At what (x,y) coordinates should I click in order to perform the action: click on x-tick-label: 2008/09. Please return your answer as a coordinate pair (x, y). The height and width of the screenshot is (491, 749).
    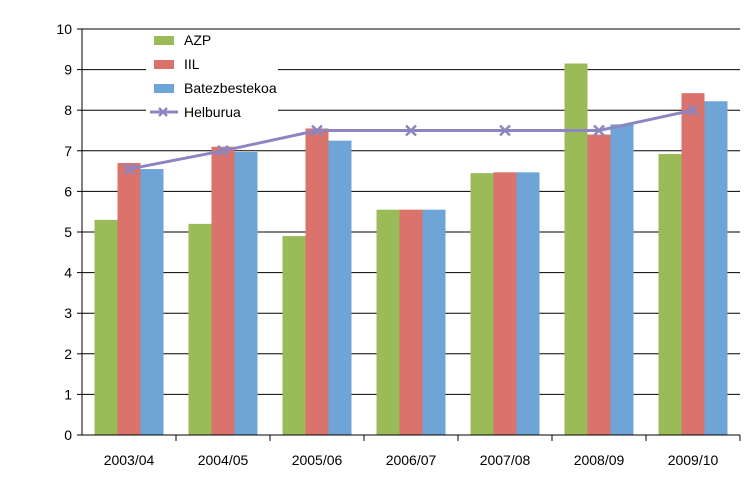
    Looking at the image, I should click on (599, 460).